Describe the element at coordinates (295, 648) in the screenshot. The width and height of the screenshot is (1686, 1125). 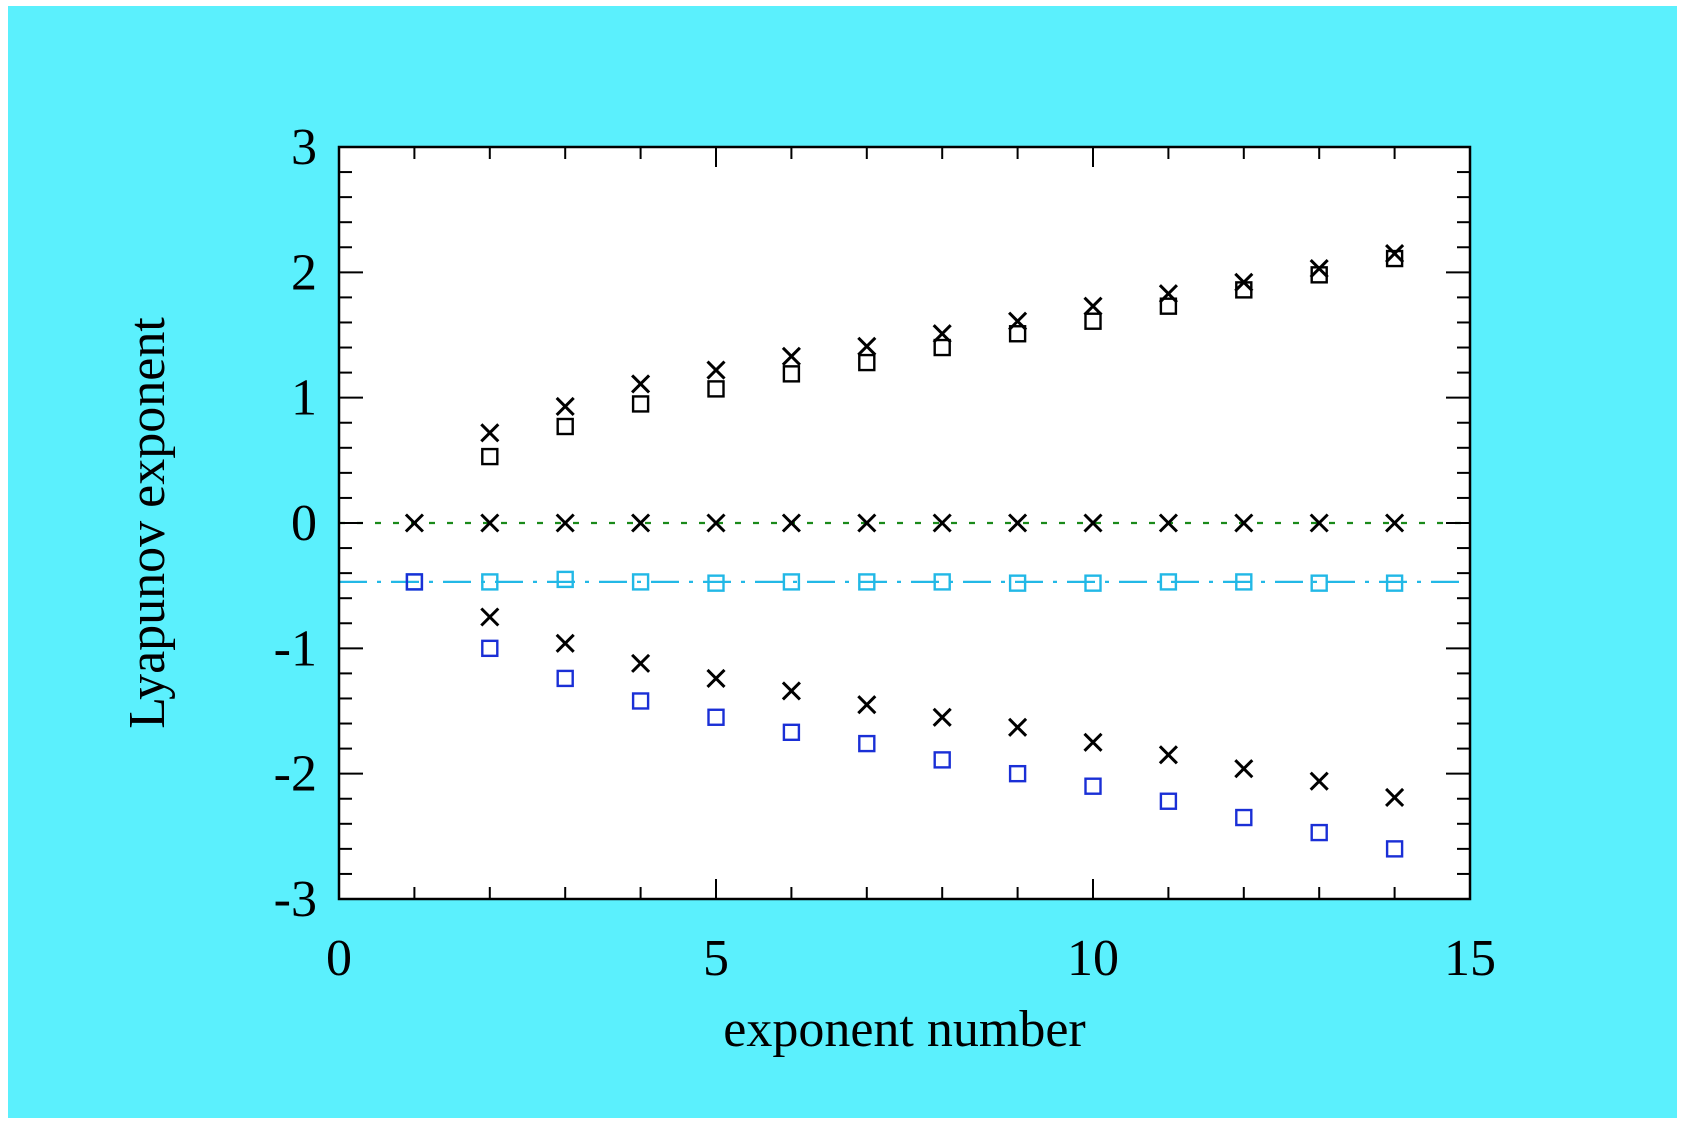
I see `y-tick-label: -1` at that location.